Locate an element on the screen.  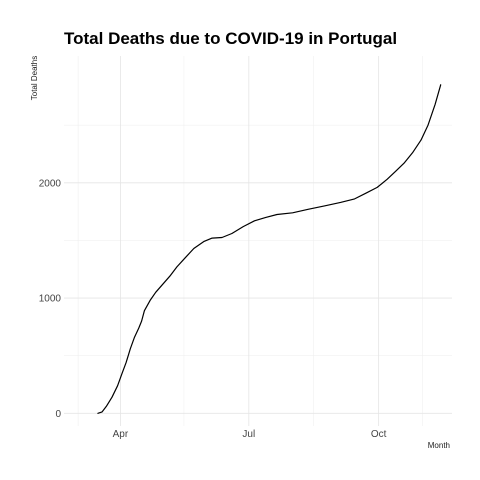
x-tick-label: Oct is located at coordinates (379, 434).